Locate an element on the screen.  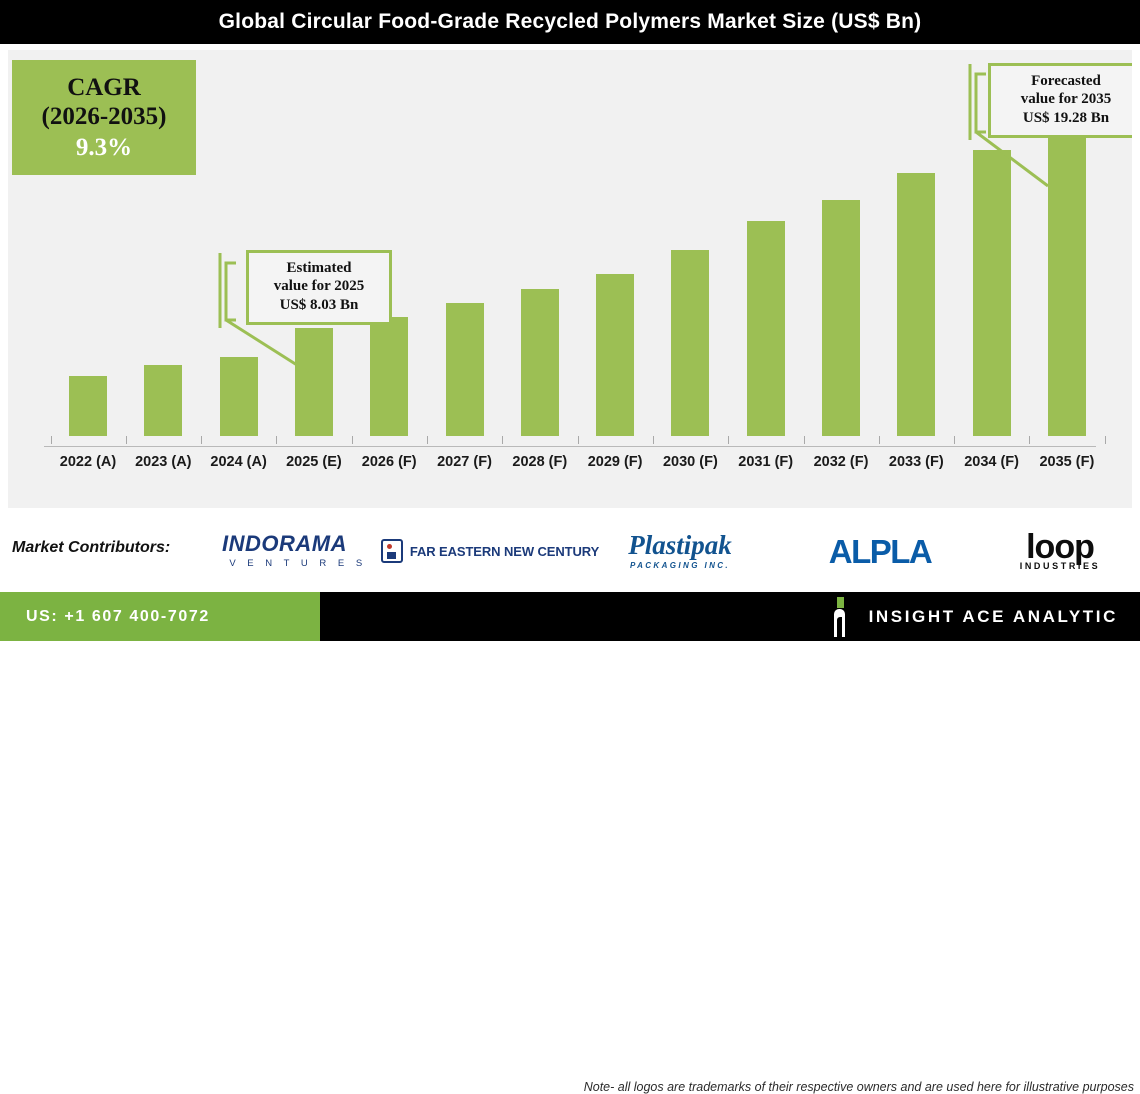
callout-2035-line3: US$ 19.28 Bn is located at coordinates (1066, 117).